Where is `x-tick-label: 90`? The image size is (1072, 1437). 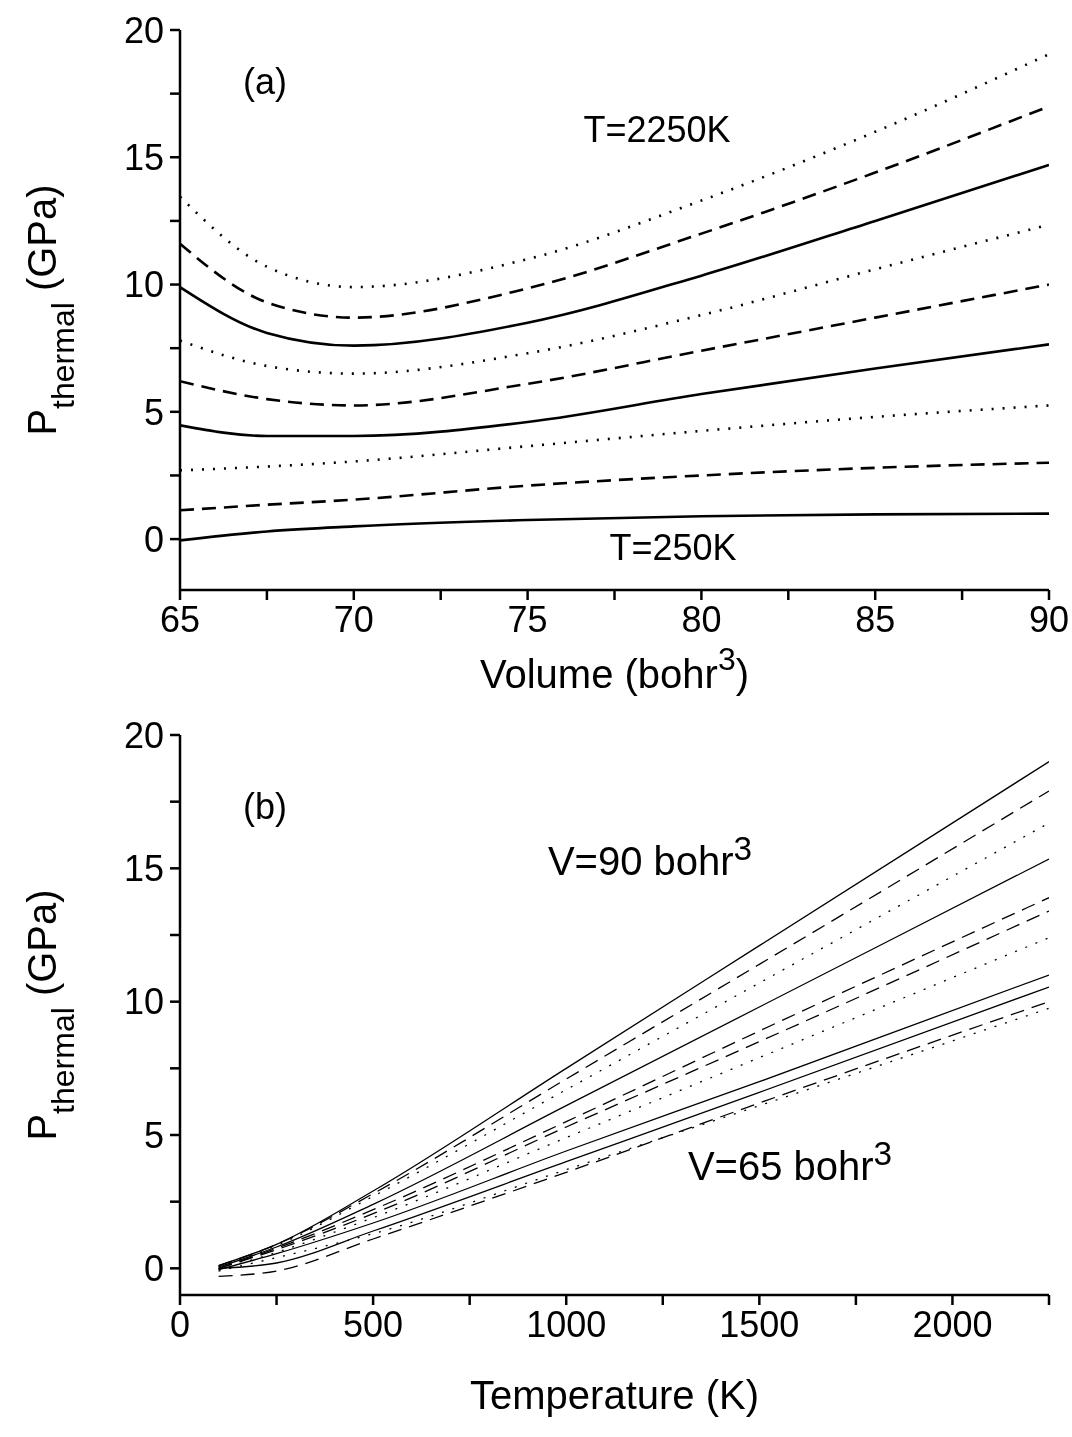 x-tick-label: 90 is located at coordinates (1049, 619).